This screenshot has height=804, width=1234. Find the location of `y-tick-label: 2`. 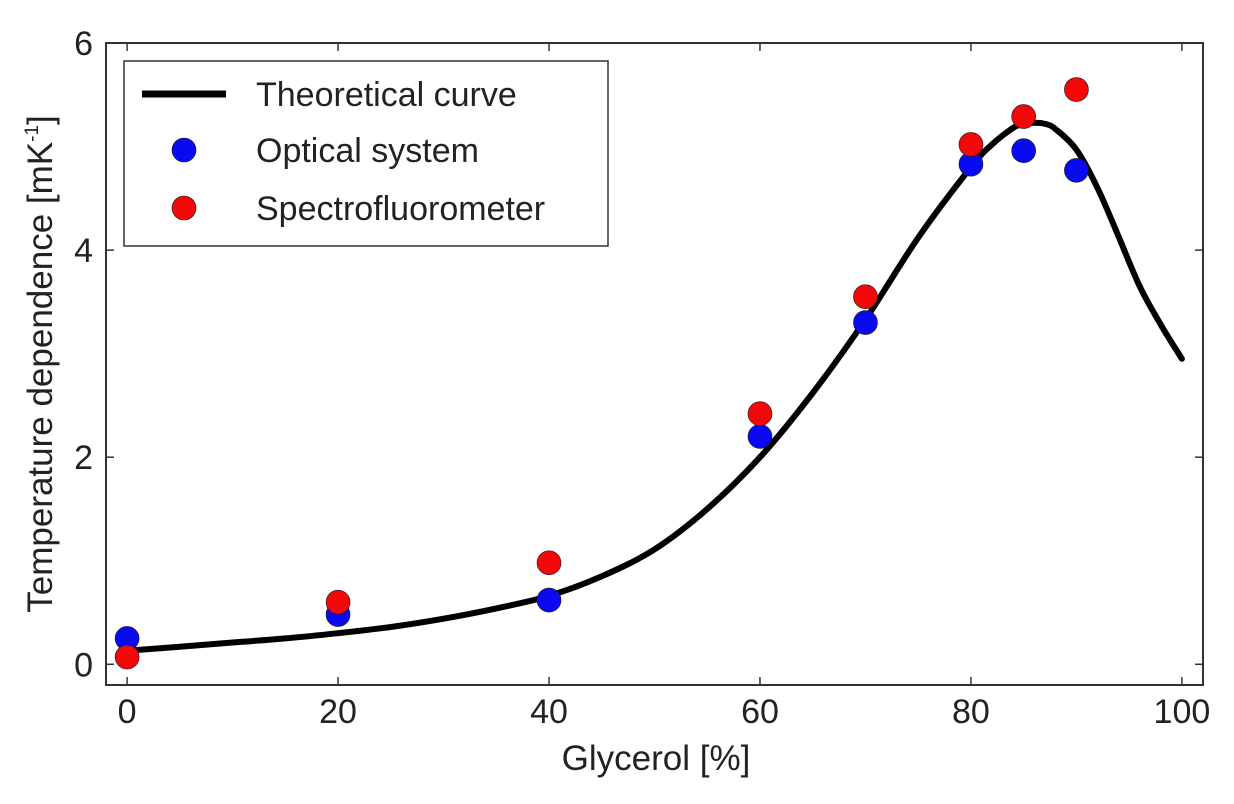

y-tick-label: 2 is located at coordinates (83, 458).